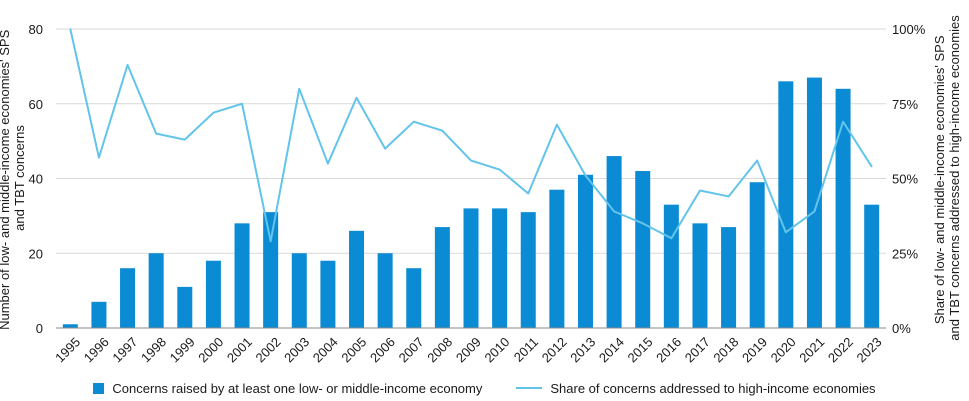 The width and height of the screenshot is (969, 401). Describe the element at coordinates (869, 349) in the screenshot. I see `x-tick-label: 2023` at that location.